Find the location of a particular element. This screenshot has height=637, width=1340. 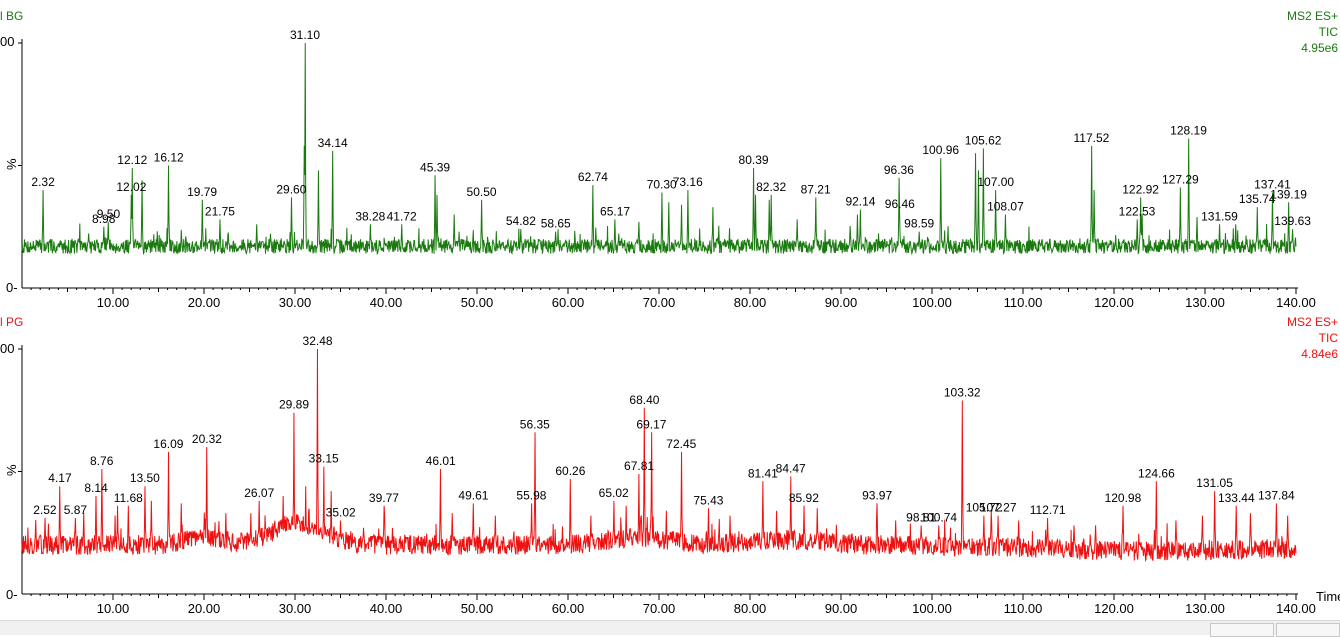

peak-label: 46.01 is located at coordinates (441, 461).